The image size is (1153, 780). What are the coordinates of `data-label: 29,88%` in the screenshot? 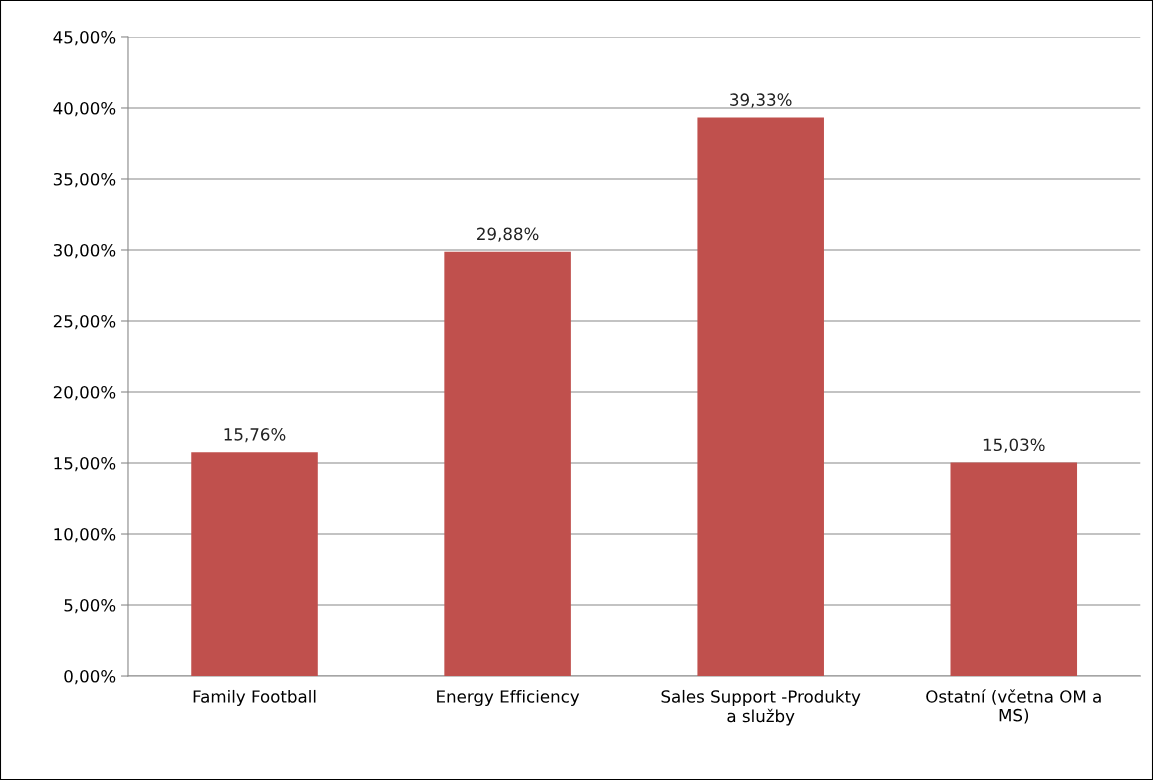 It's located at (508, 234).